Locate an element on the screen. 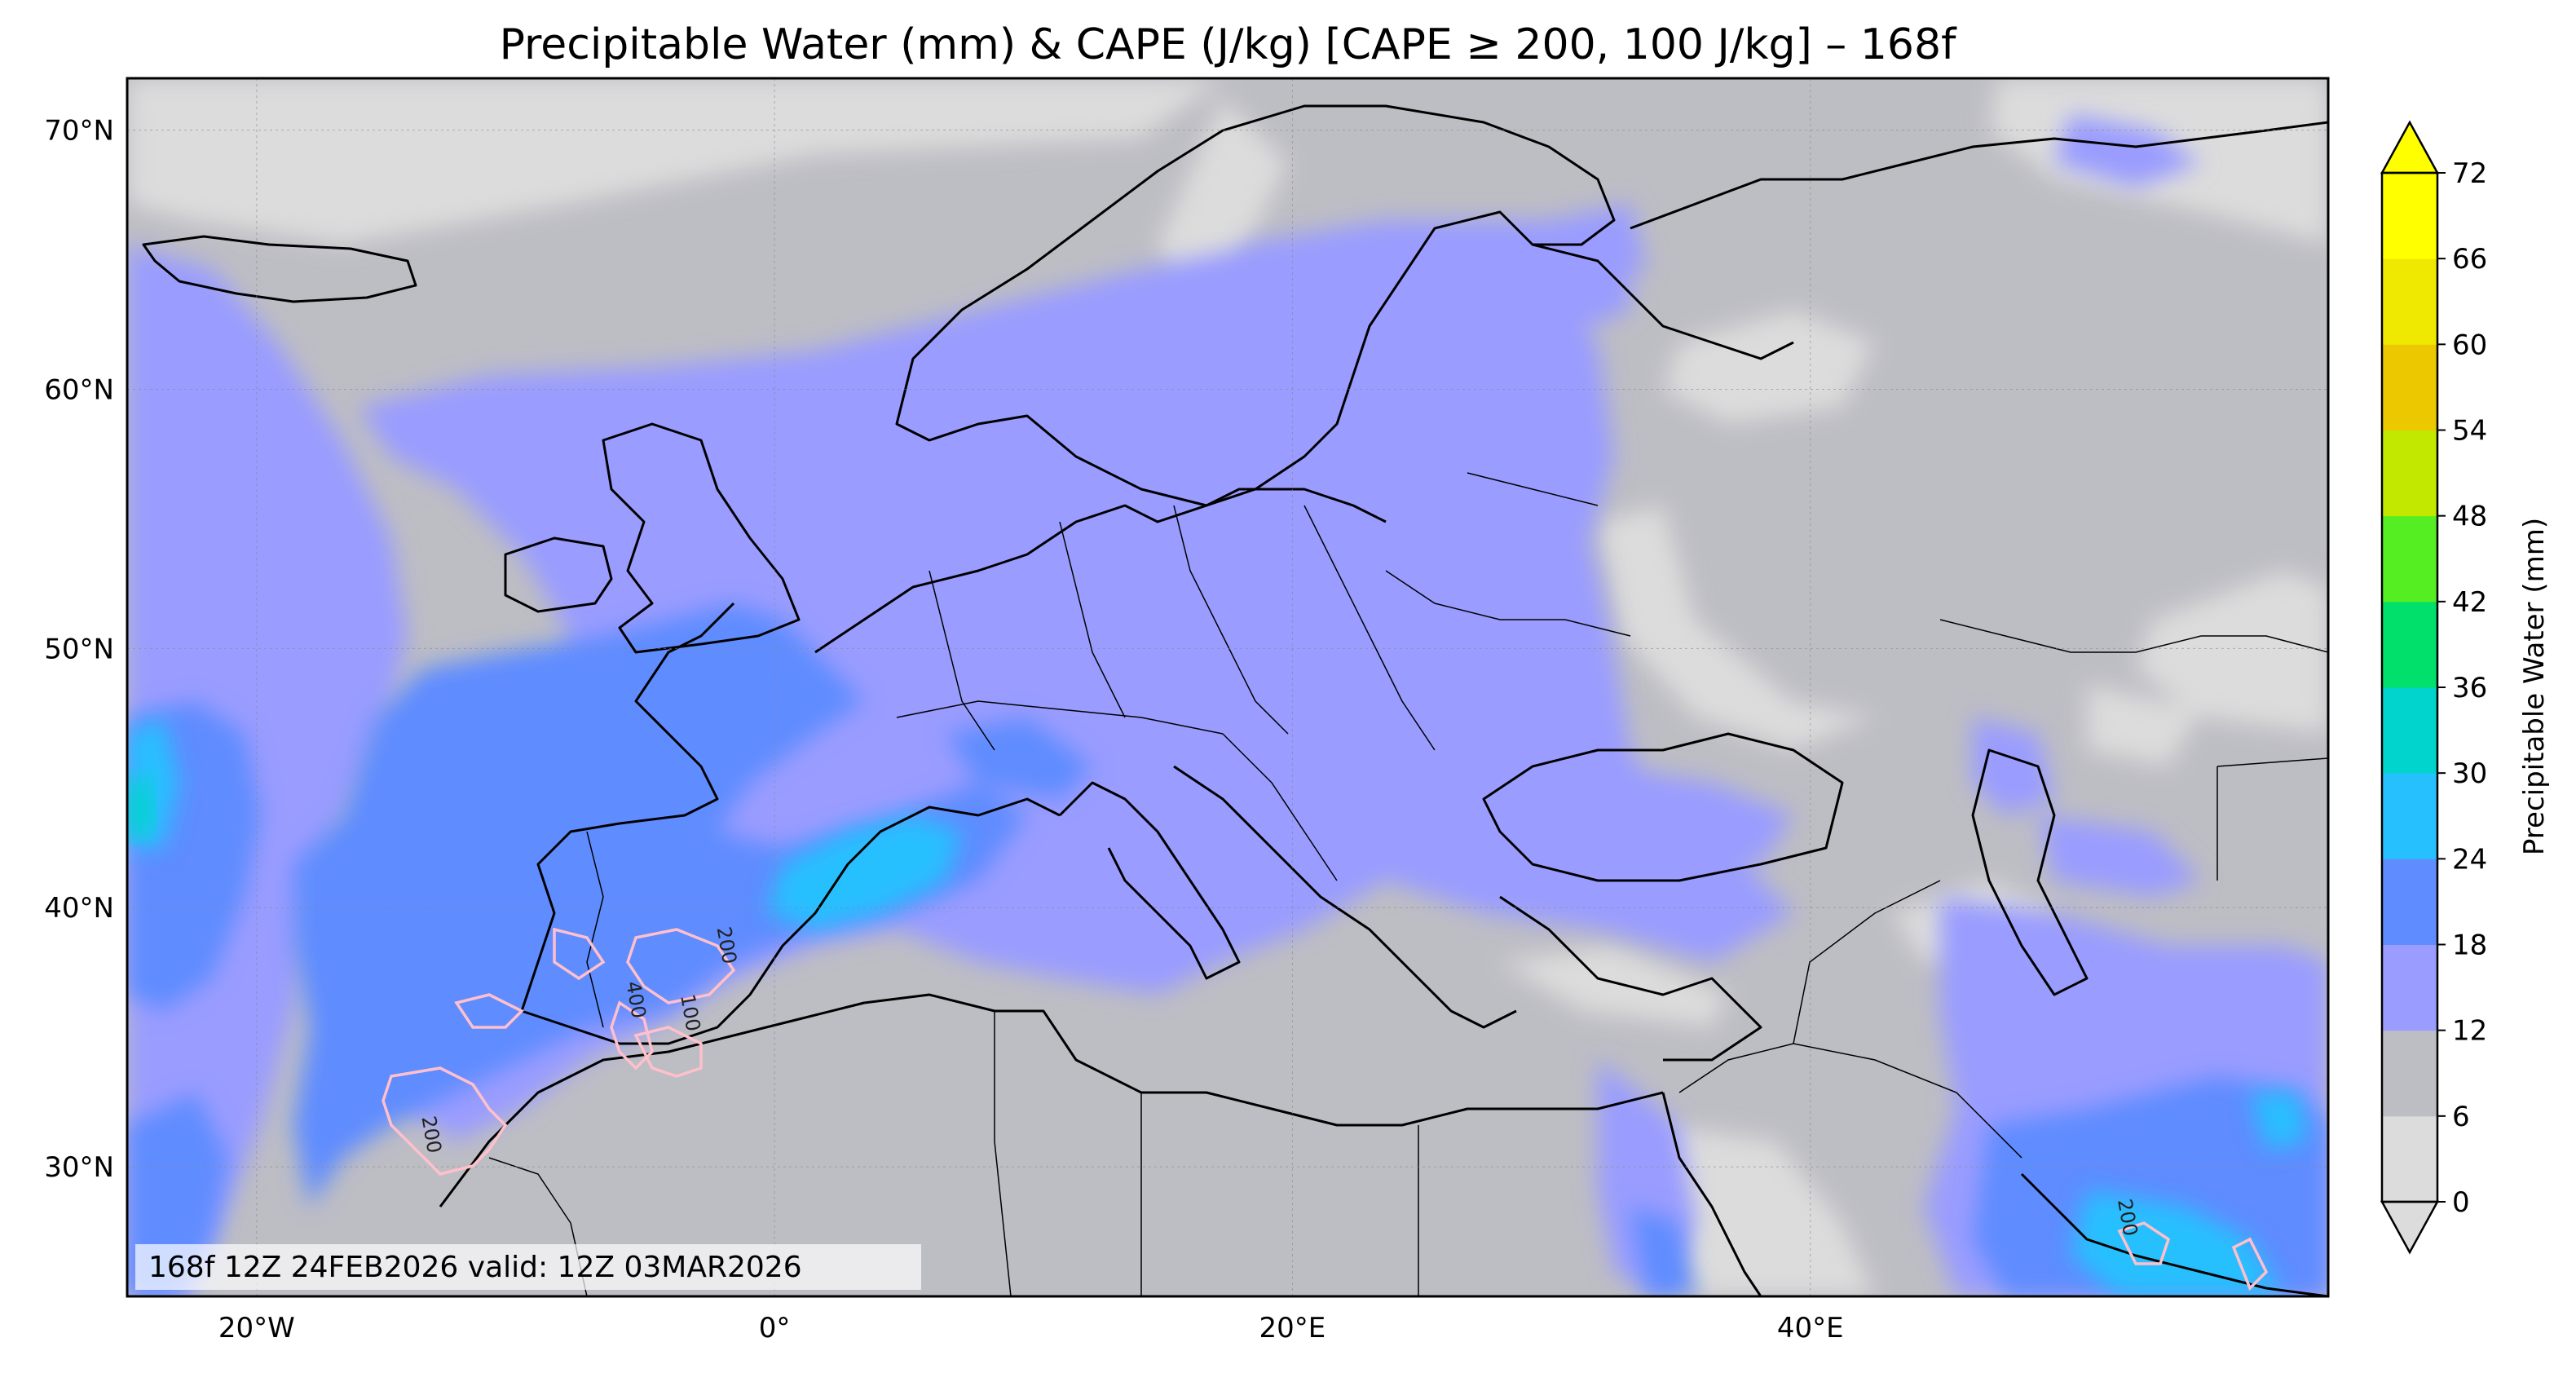  lat-tick-label: 60°N is located at coordinates (79, 389).